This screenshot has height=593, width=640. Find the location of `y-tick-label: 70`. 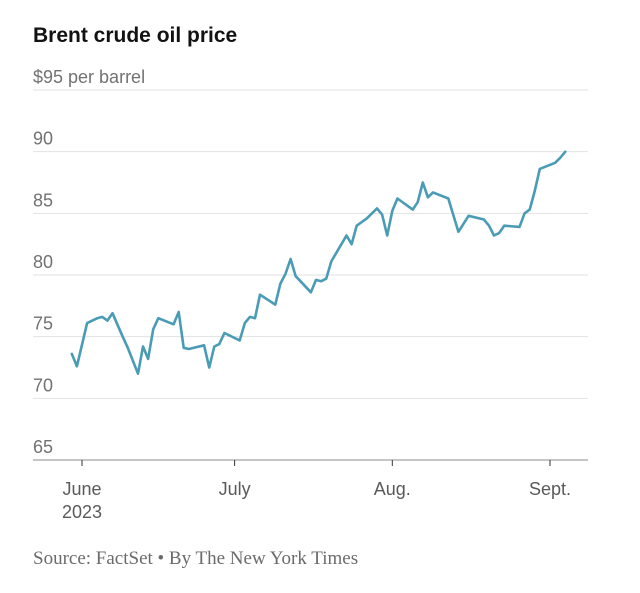

y-tick-label: 70 is located at coordinates (43, 385).